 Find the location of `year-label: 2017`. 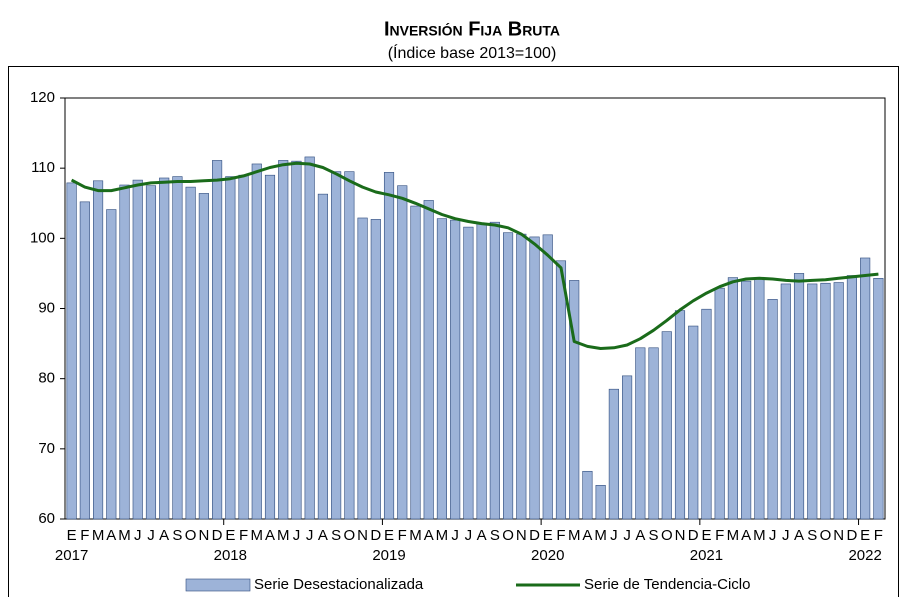

year-label: 2017 is located at coordinates (71, 555).